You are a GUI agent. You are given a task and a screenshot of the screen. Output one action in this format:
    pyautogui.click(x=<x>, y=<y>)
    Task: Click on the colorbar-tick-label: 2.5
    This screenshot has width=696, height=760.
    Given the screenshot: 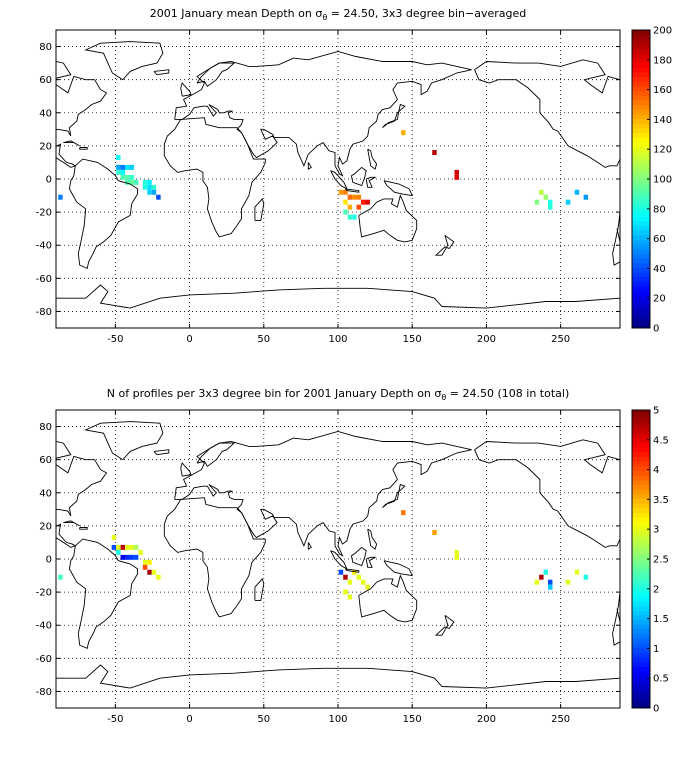 What is the action you would take?
    pyautogui.click(x=661, y=560)
    